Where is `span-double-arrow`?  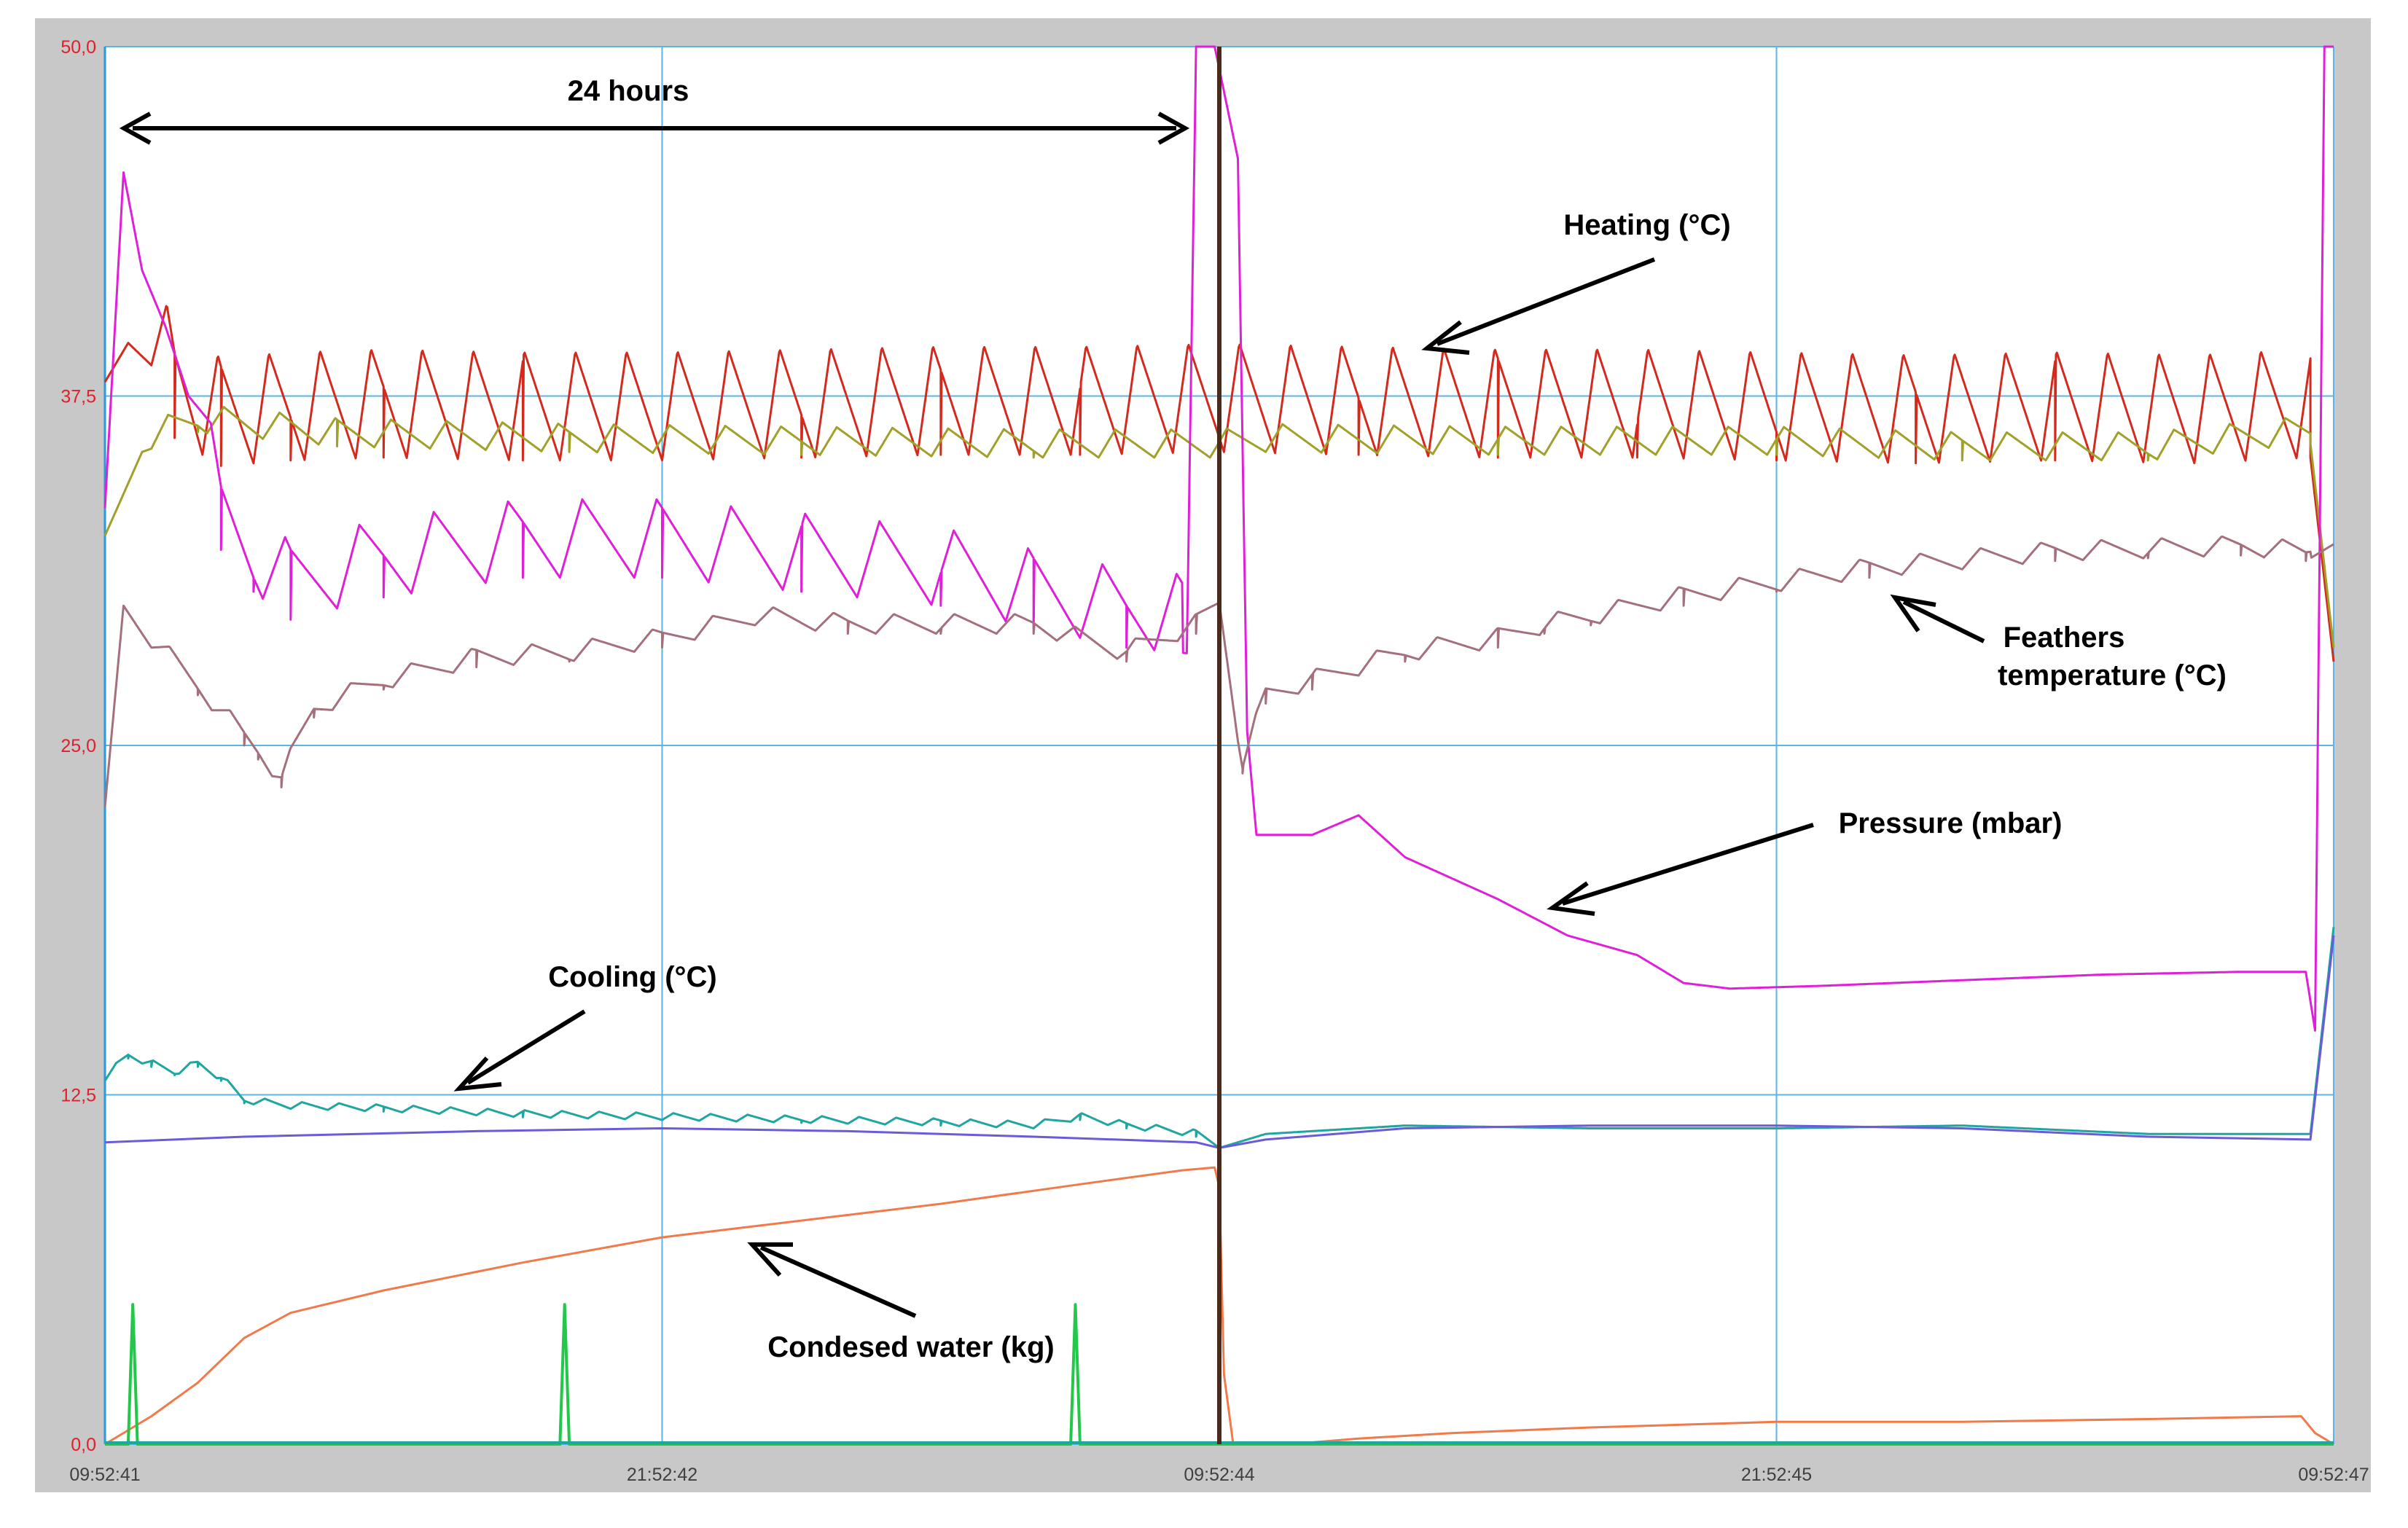 span-double-arrow is located at coordinates (654, 128).